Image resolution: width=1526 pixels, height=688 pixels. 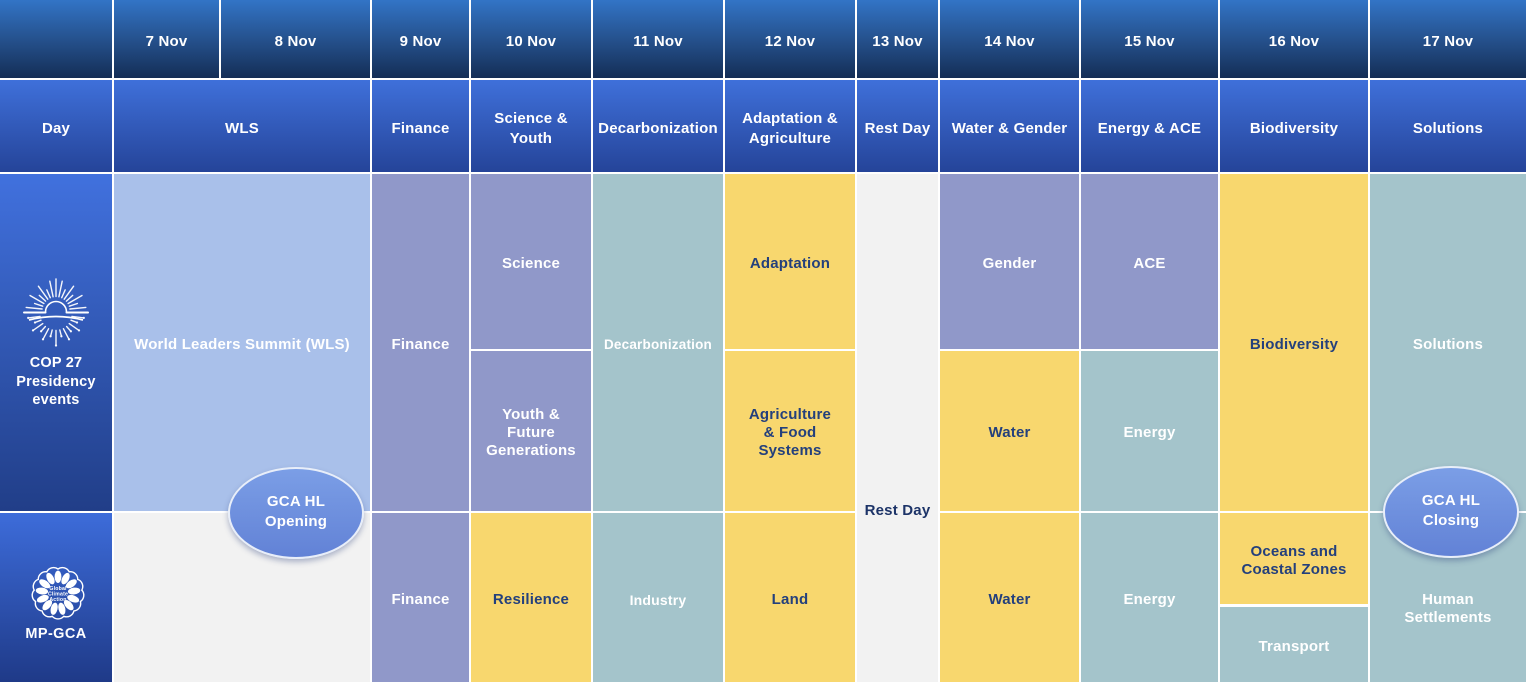 I want to click on svg-text: Climate, so click(x=58, y=595).